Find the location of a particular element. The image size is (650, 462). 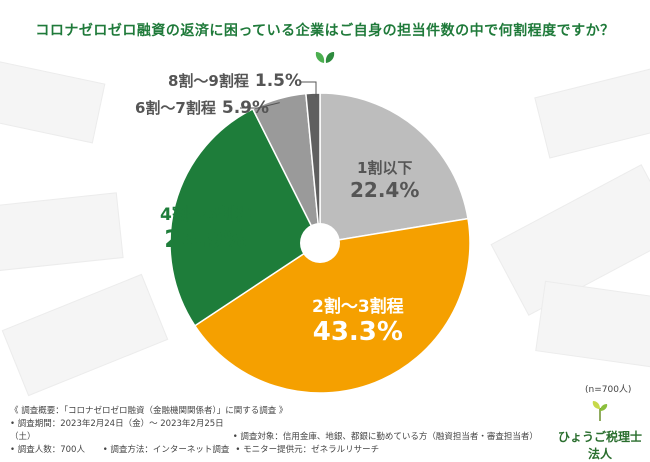

notes-period: • 調査期間：2023年2月24日（金）～ 2023年2月25日（土） is located at coordinates (117, 430).